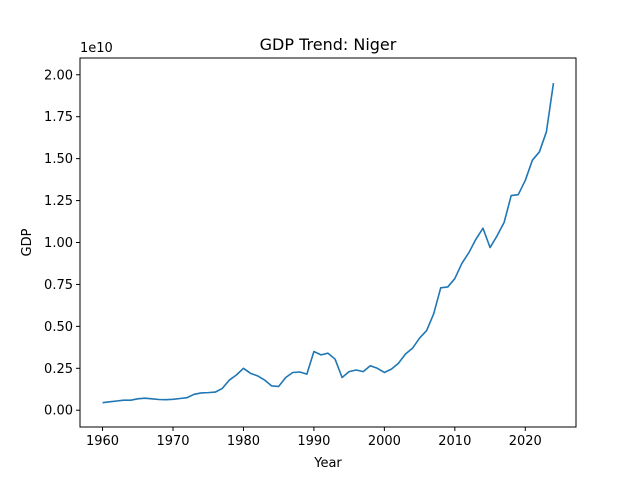 Image resolution: width=640 pixels, height=480 pixels. I want to click on x-axis-label: Year, so click(327, 463).